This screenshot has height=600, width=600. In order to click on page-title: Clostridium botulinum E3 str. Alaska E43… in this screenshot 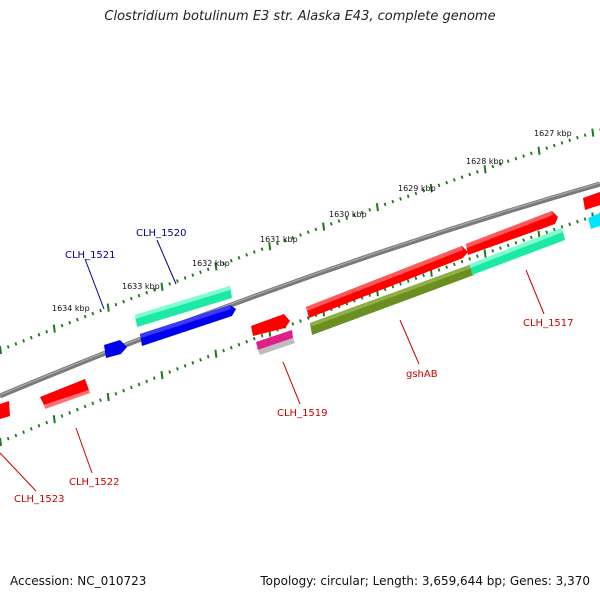, I will do `click(300, 16)`.